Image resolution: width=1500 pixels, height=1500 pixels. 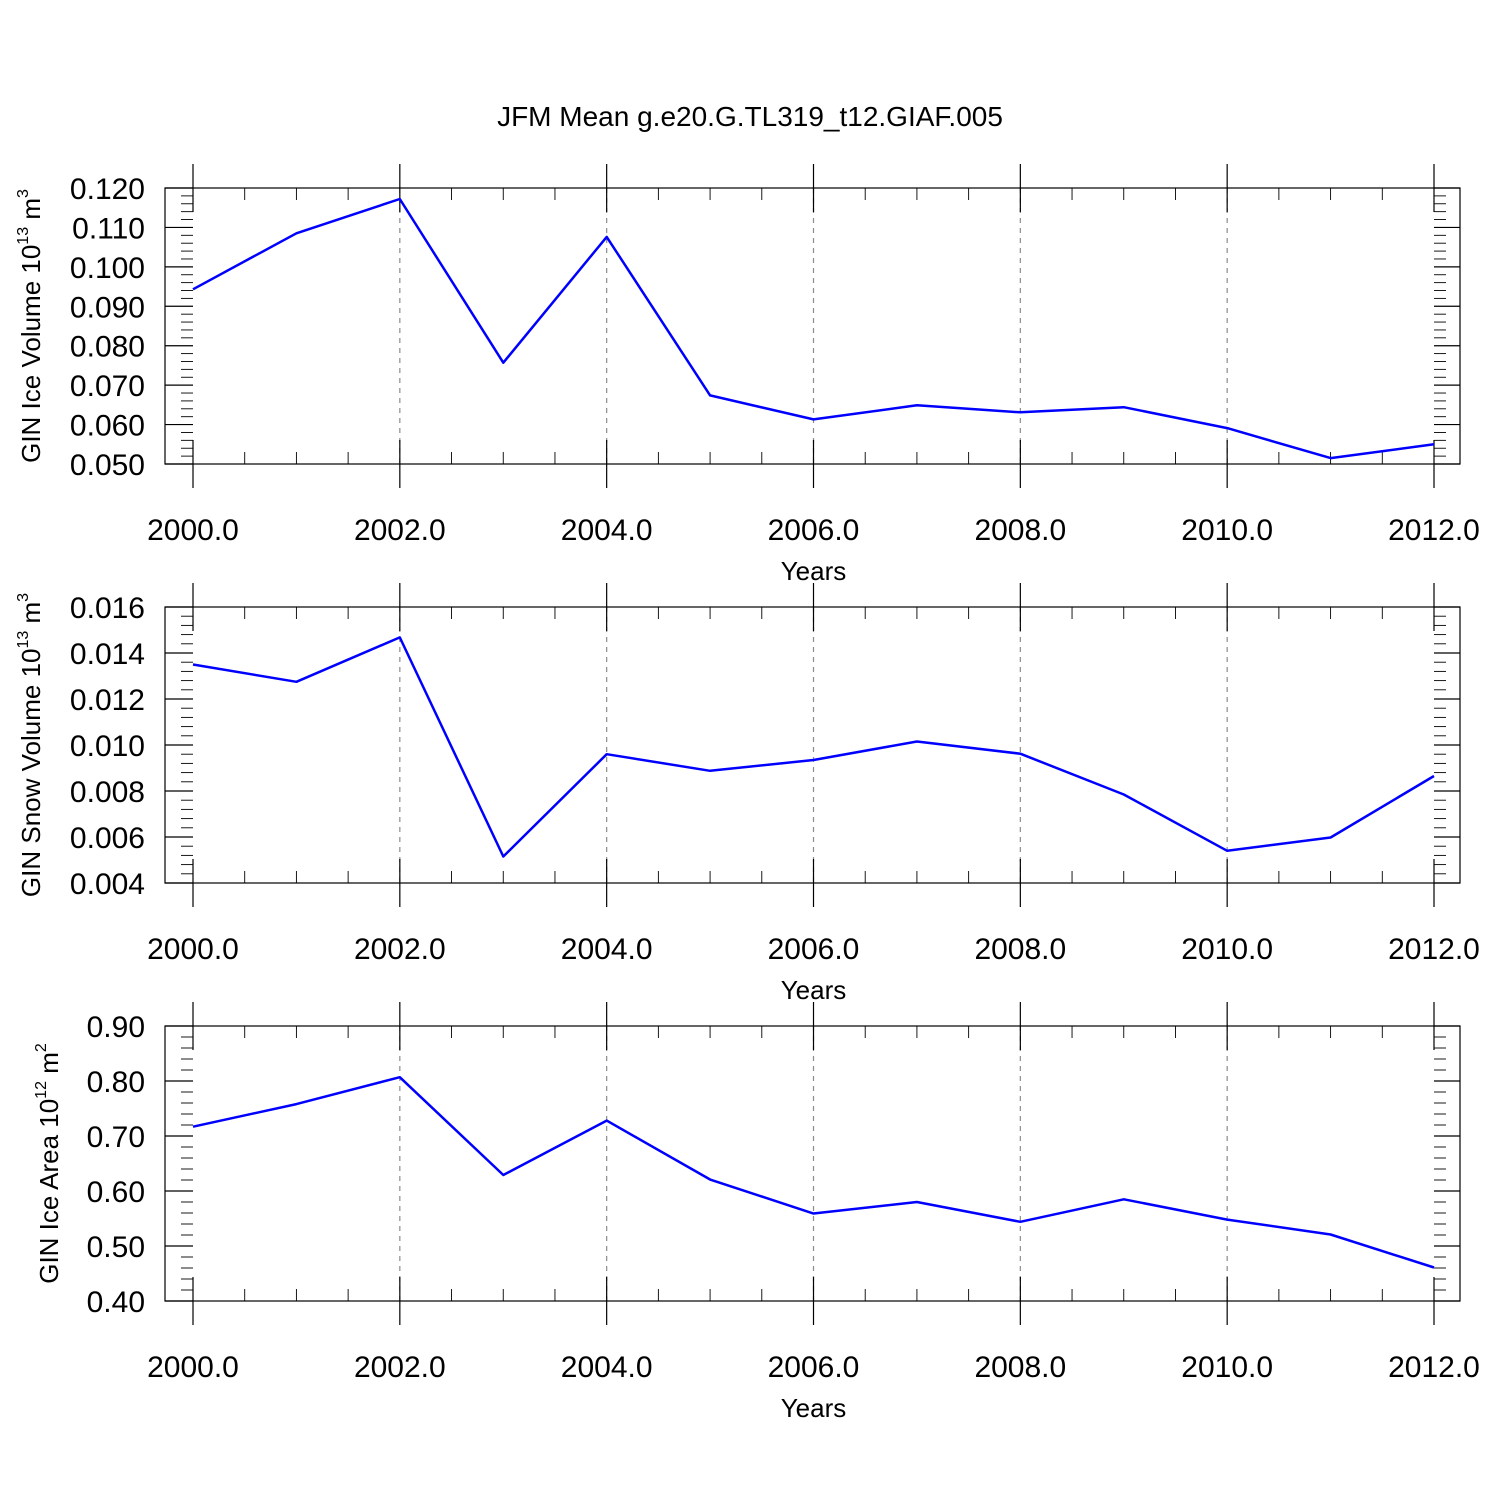 I want to click on y-tick-label: 0.060, so click(x=107, y=426).